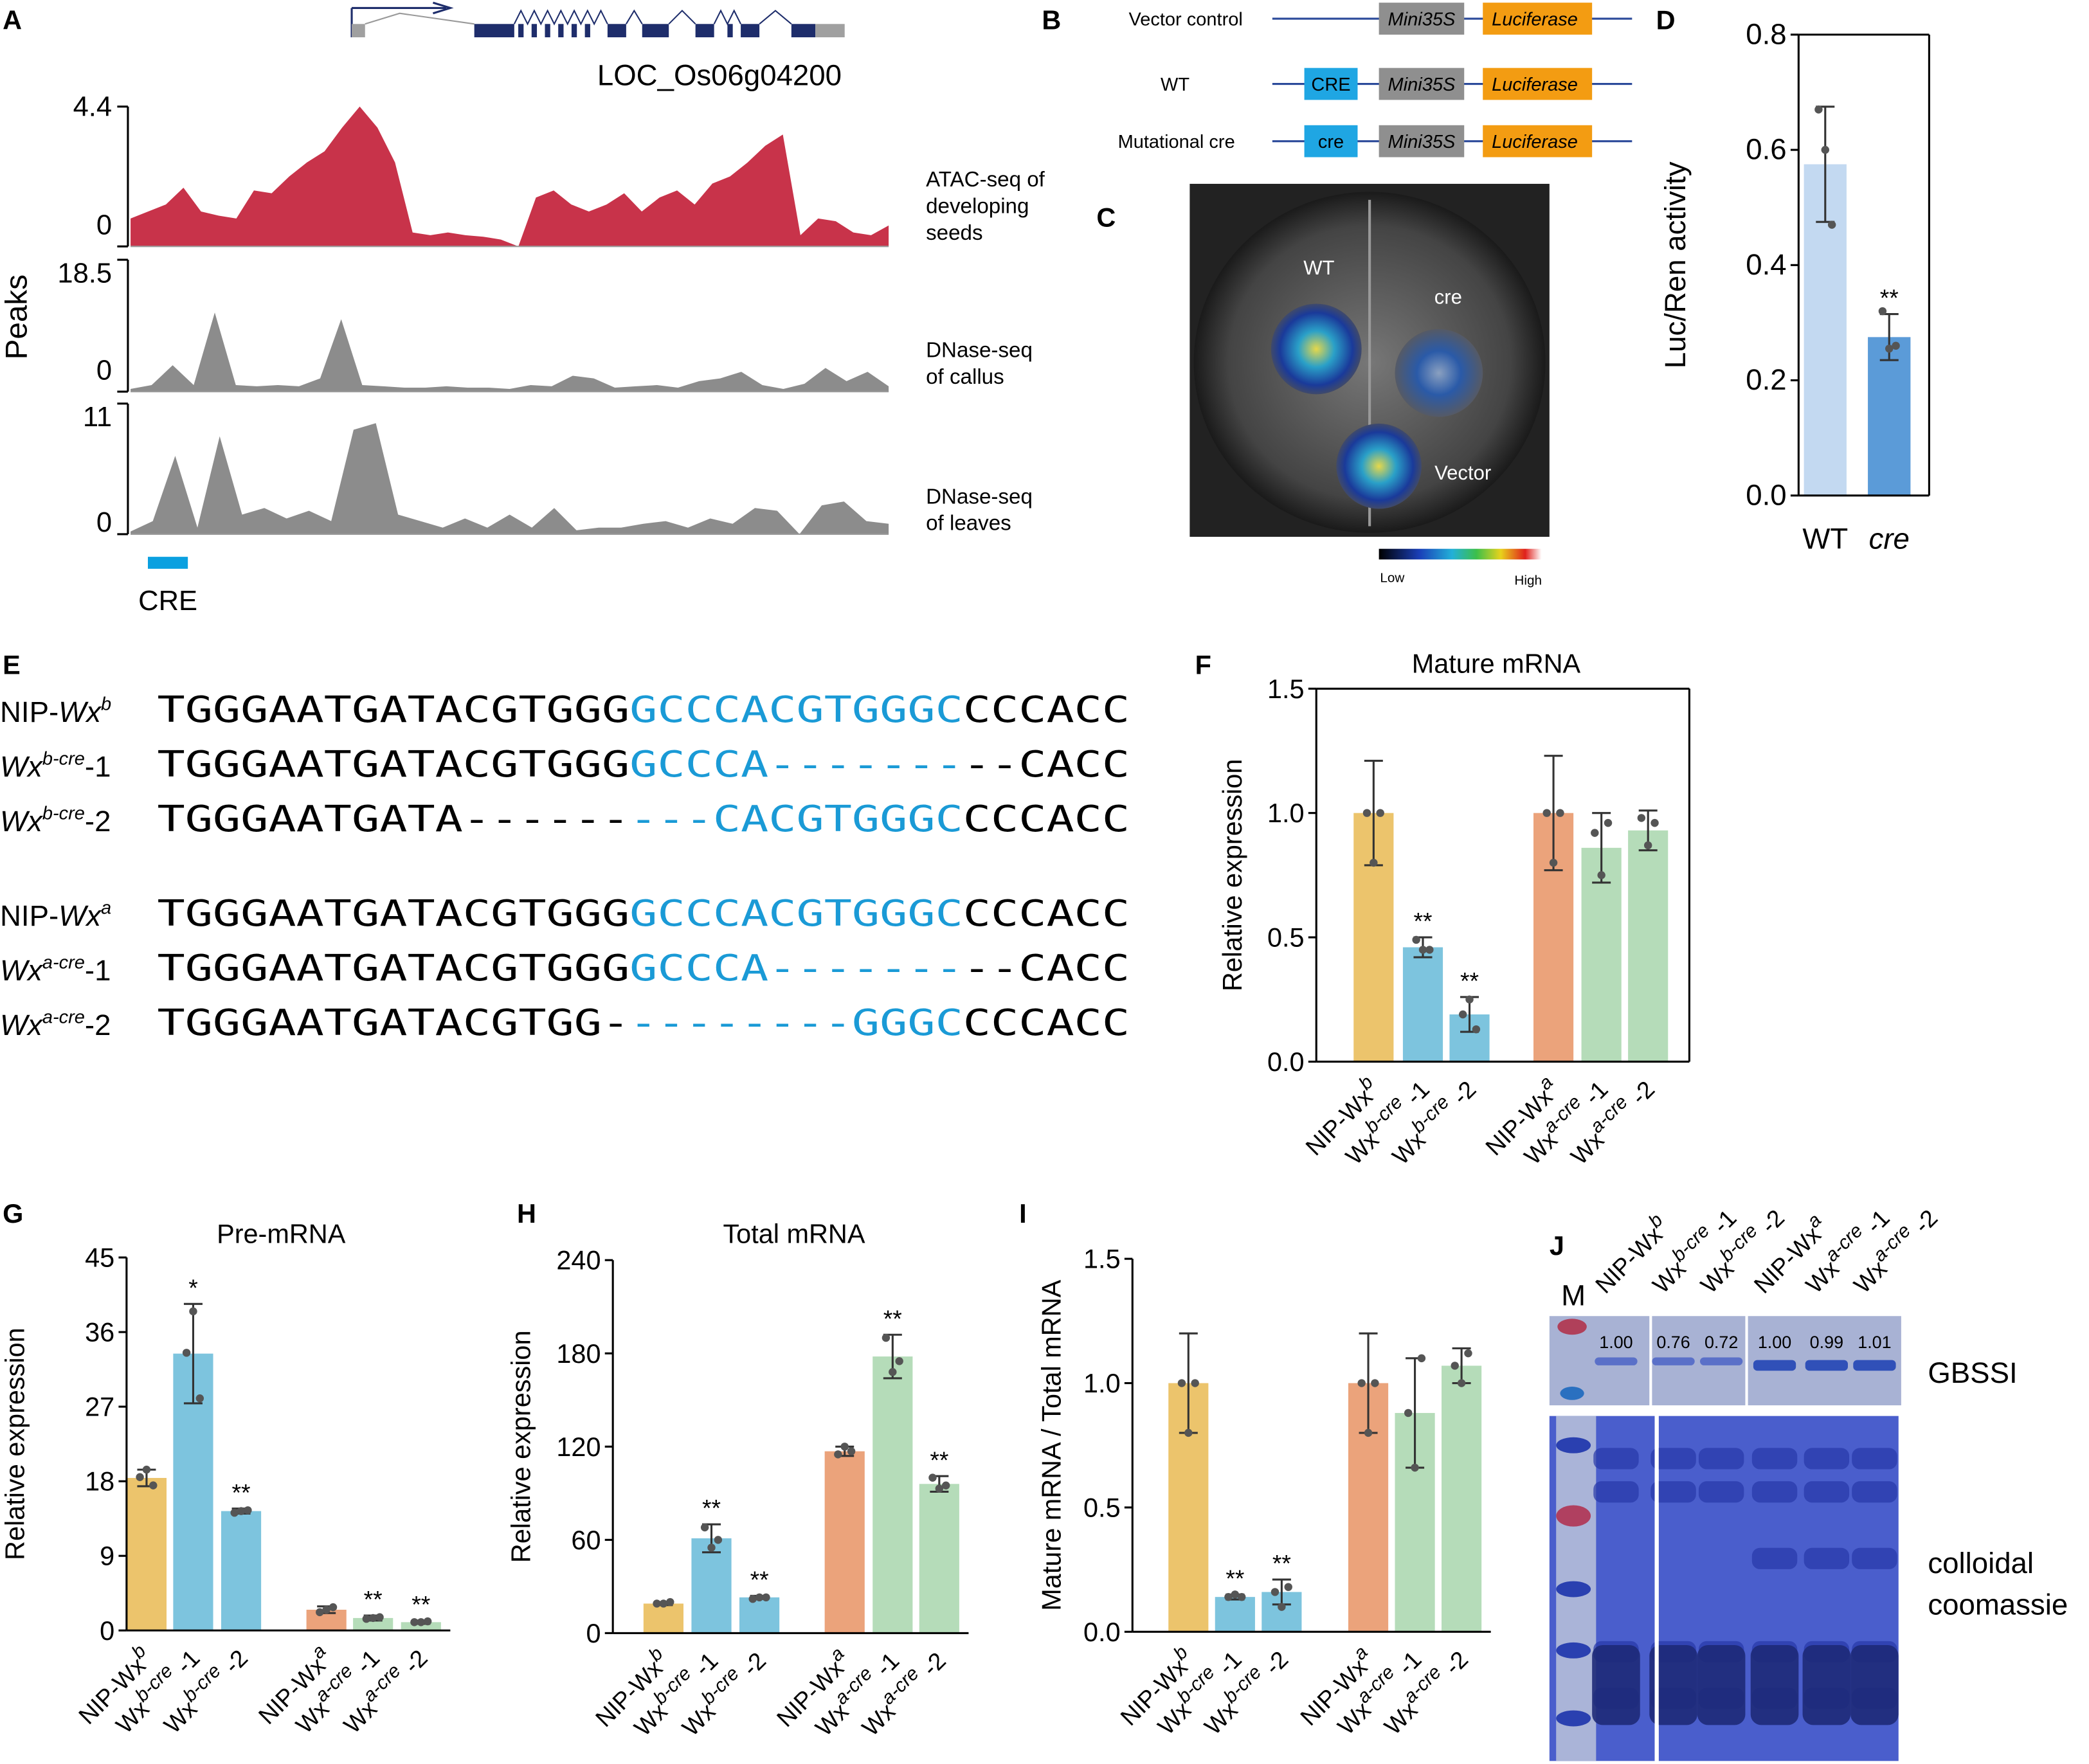 The width and height of the screenshot is (2089, 1764). I want to click on genotype-suffix: -1, so click(98, 766).